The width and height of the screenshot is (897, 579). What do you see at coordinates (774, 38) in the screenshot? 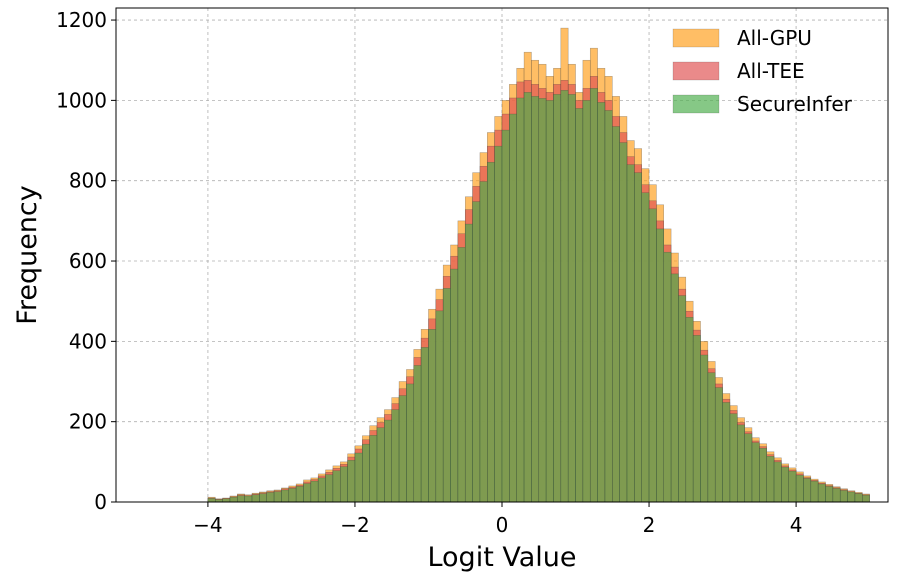
I see `legend-label: All-GPU` at bounding box center [774, 38].